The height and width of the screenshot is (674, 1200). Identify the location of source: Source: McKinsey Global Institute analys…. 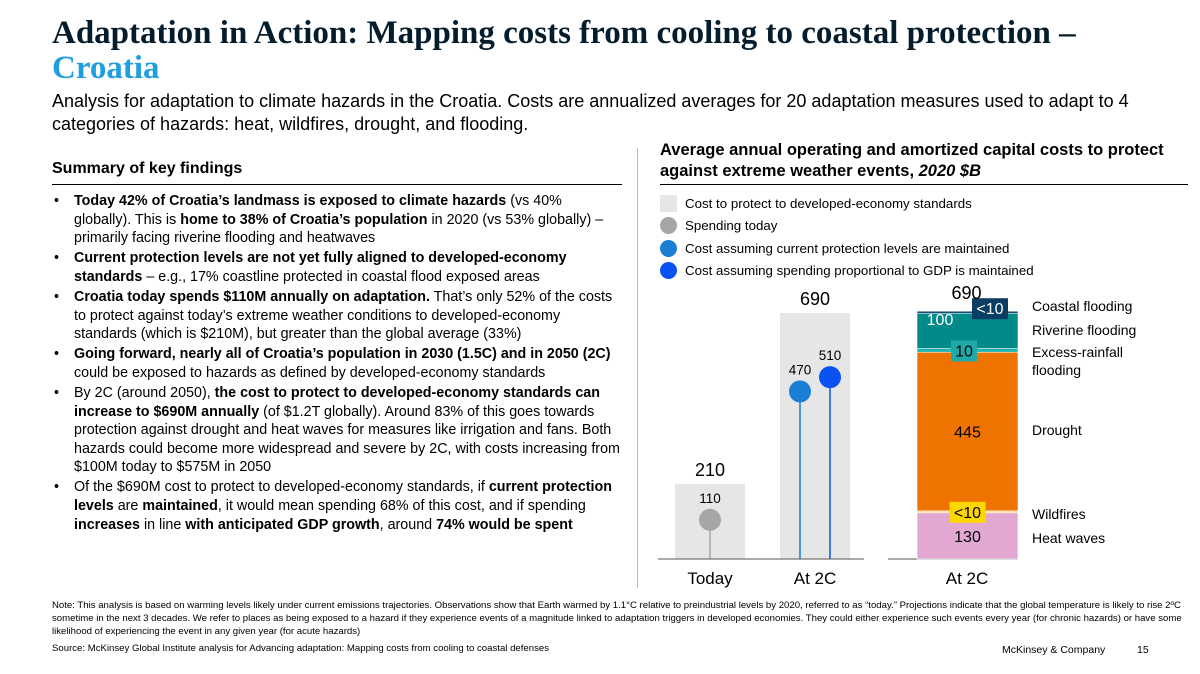
(301, 648).